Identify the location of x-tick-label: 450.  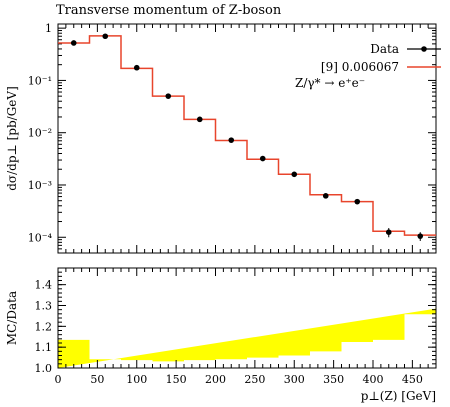
(412, 379).